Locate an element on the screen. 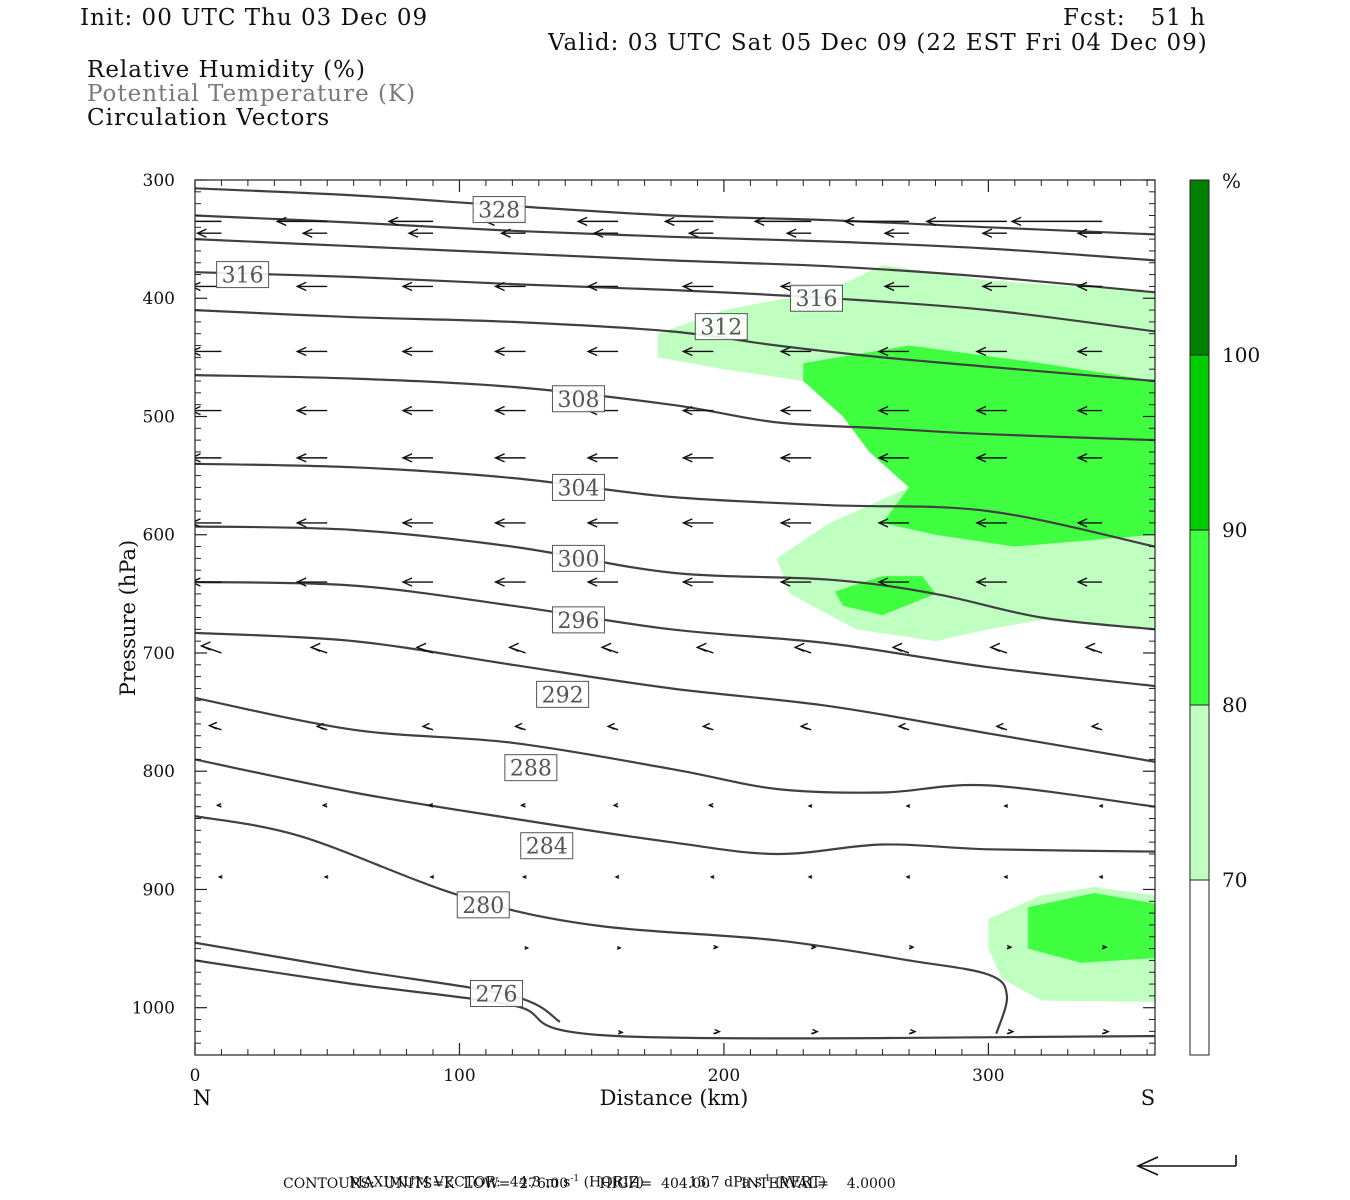  contour-label-288: 288 is located at coordinates (531, 769).